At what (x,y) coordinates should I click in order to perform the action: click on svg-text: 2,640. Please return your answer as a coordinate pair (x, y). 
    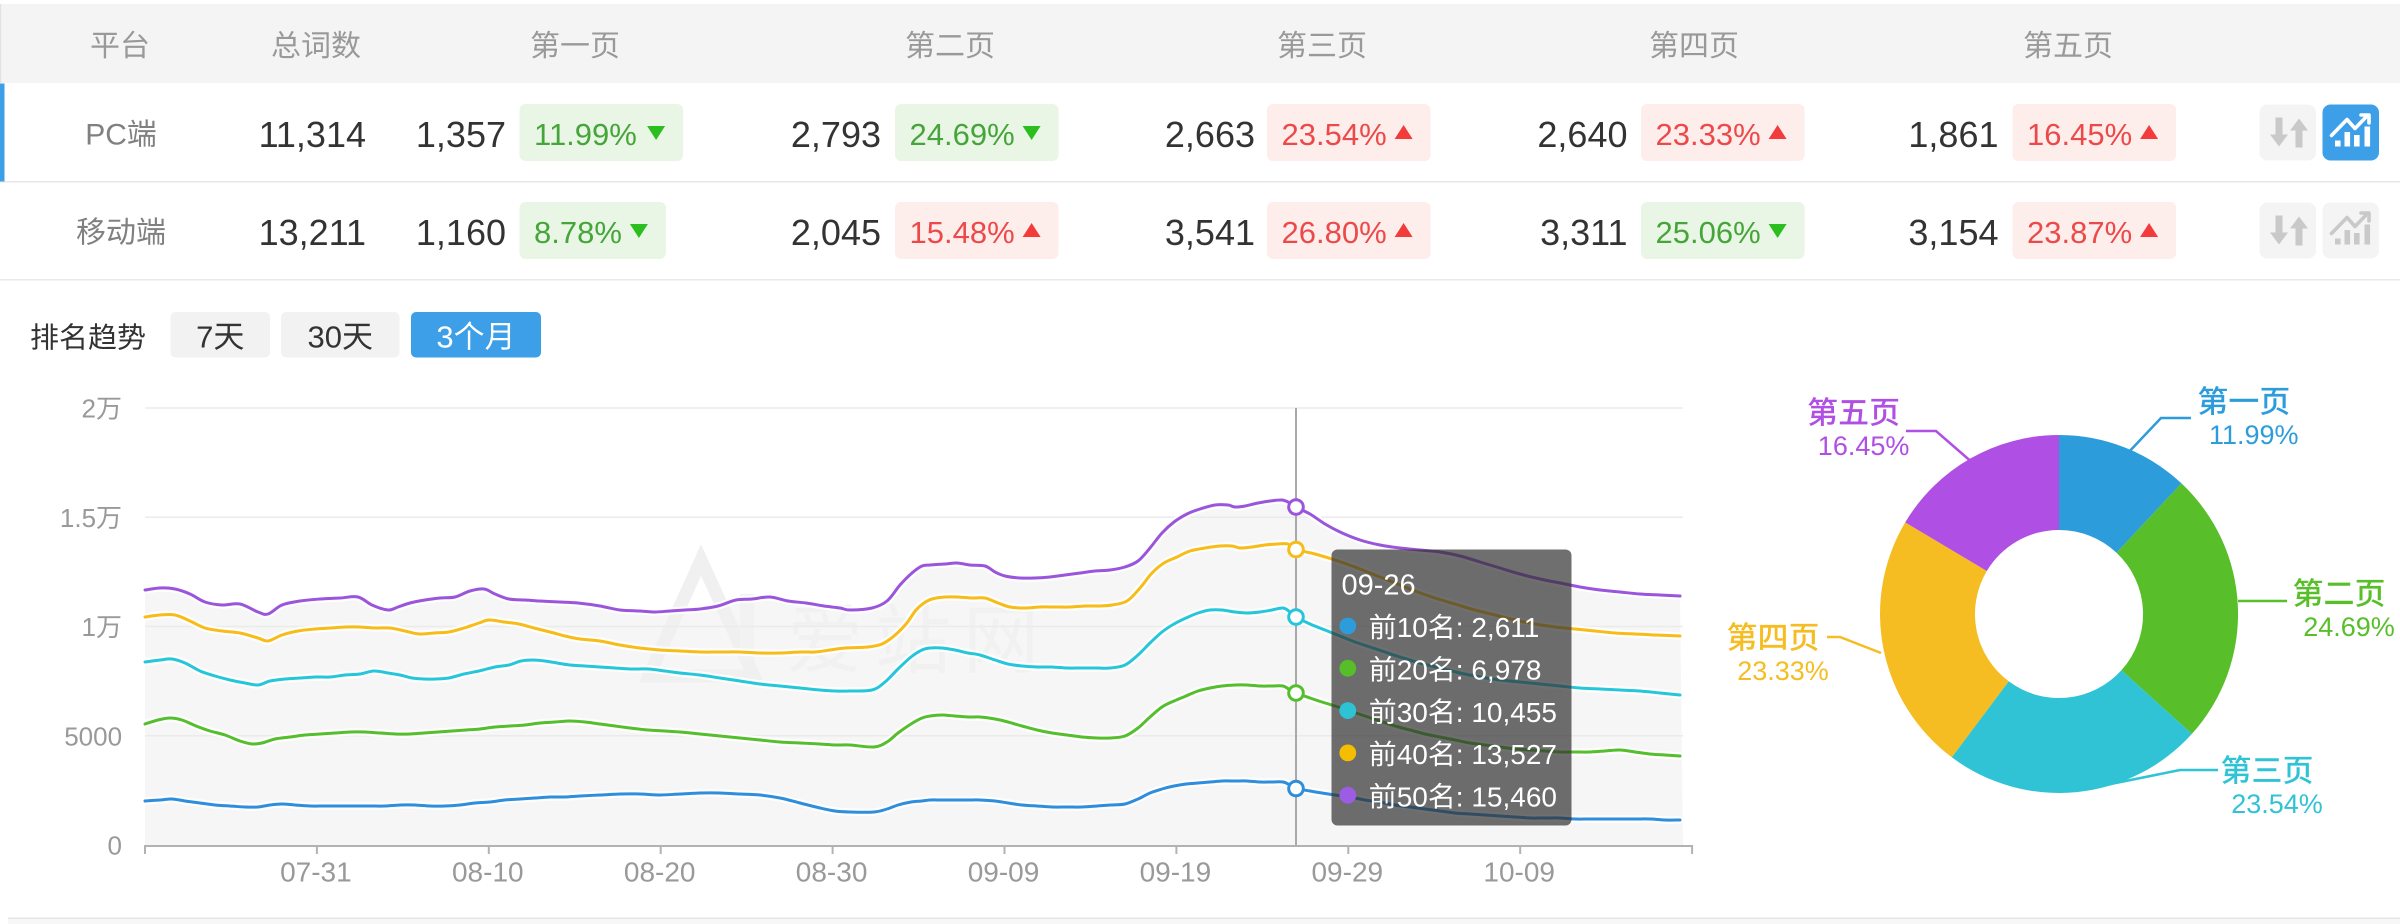
    Looking at the image, I should click on (1582, 134).